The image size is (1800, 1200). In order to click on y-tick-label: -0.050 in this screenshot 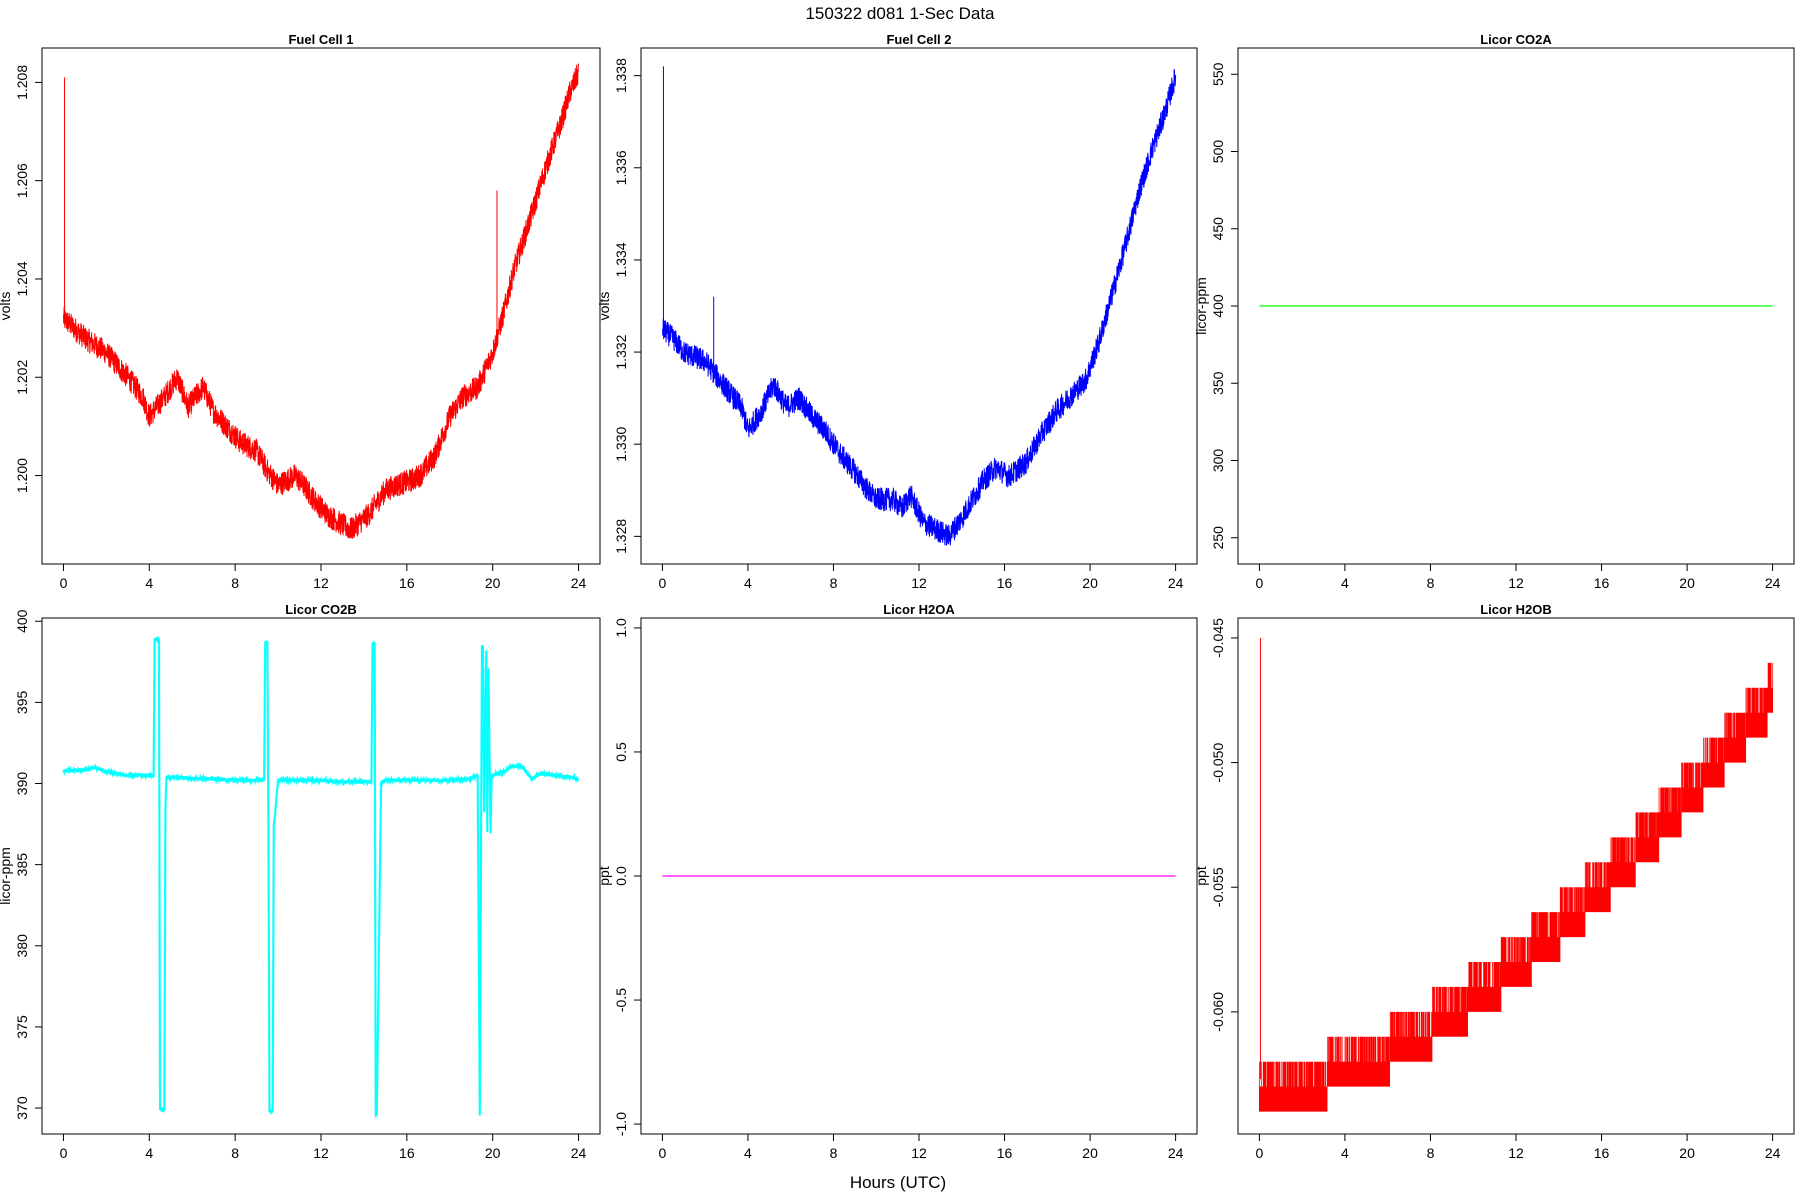, I will do `click(1218, 763)`.